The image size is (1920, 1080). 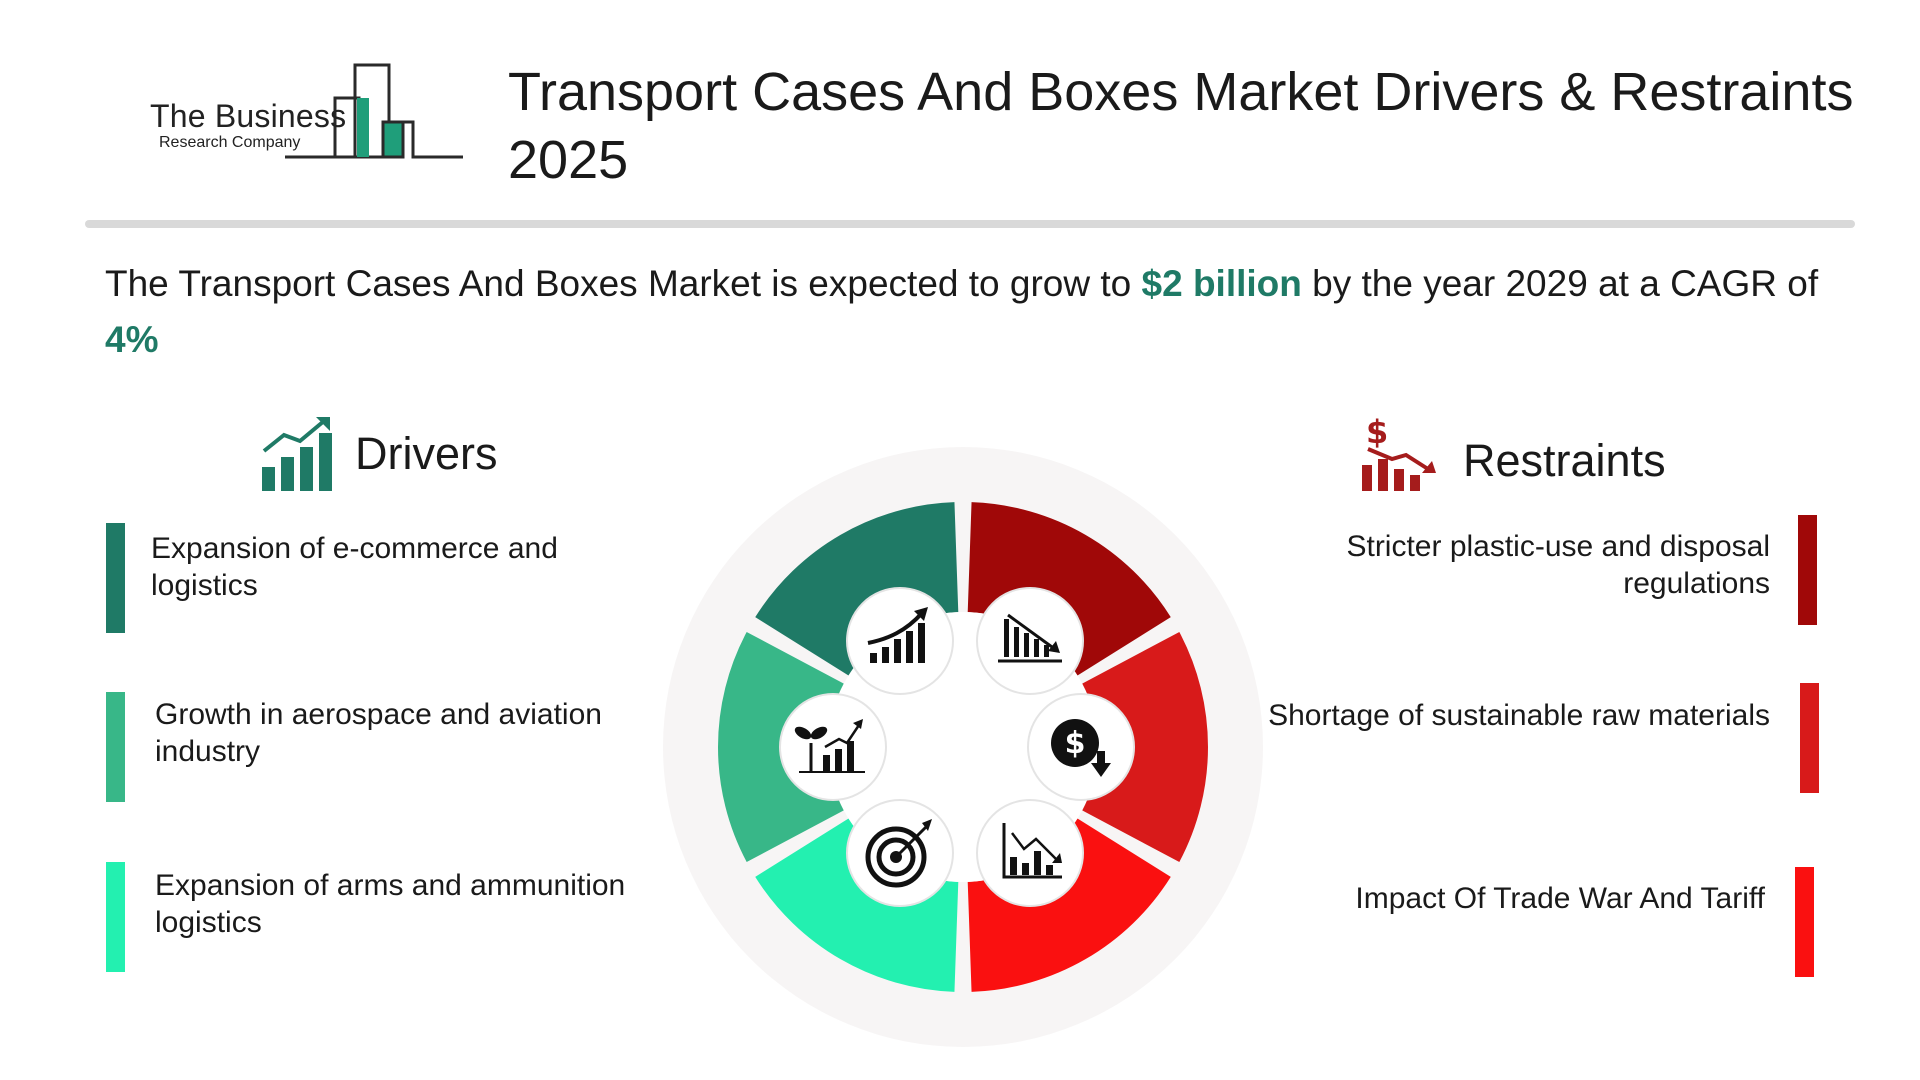 I want to click on logo-name: The Business, so click(x=248, y=116).